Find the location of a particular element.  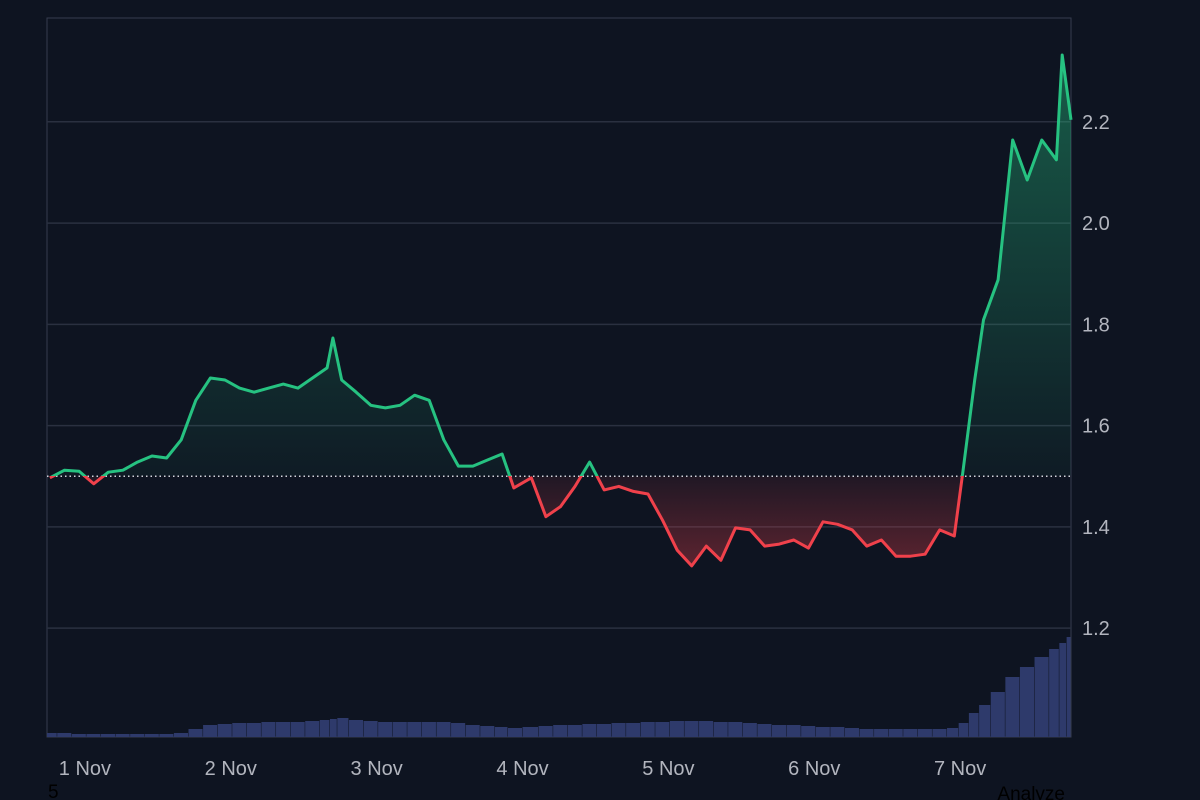

x-tick-label: 1 Nov is located at coordinates (85, 769).